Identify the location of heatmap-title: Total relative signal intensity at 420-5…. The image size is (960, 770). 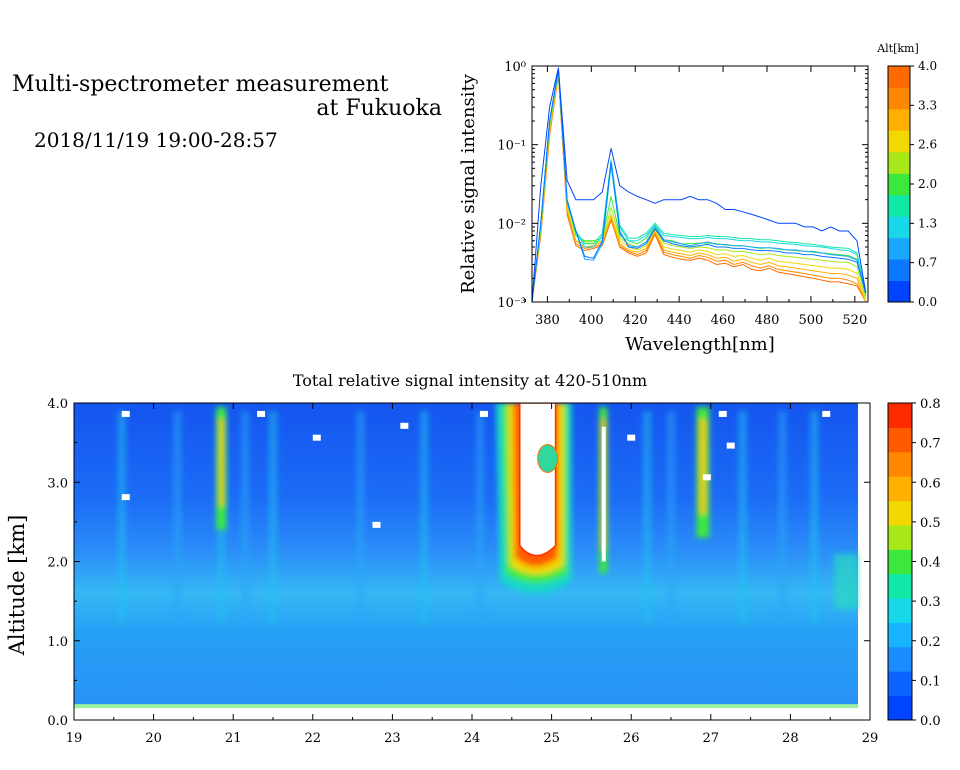
(470, 380).